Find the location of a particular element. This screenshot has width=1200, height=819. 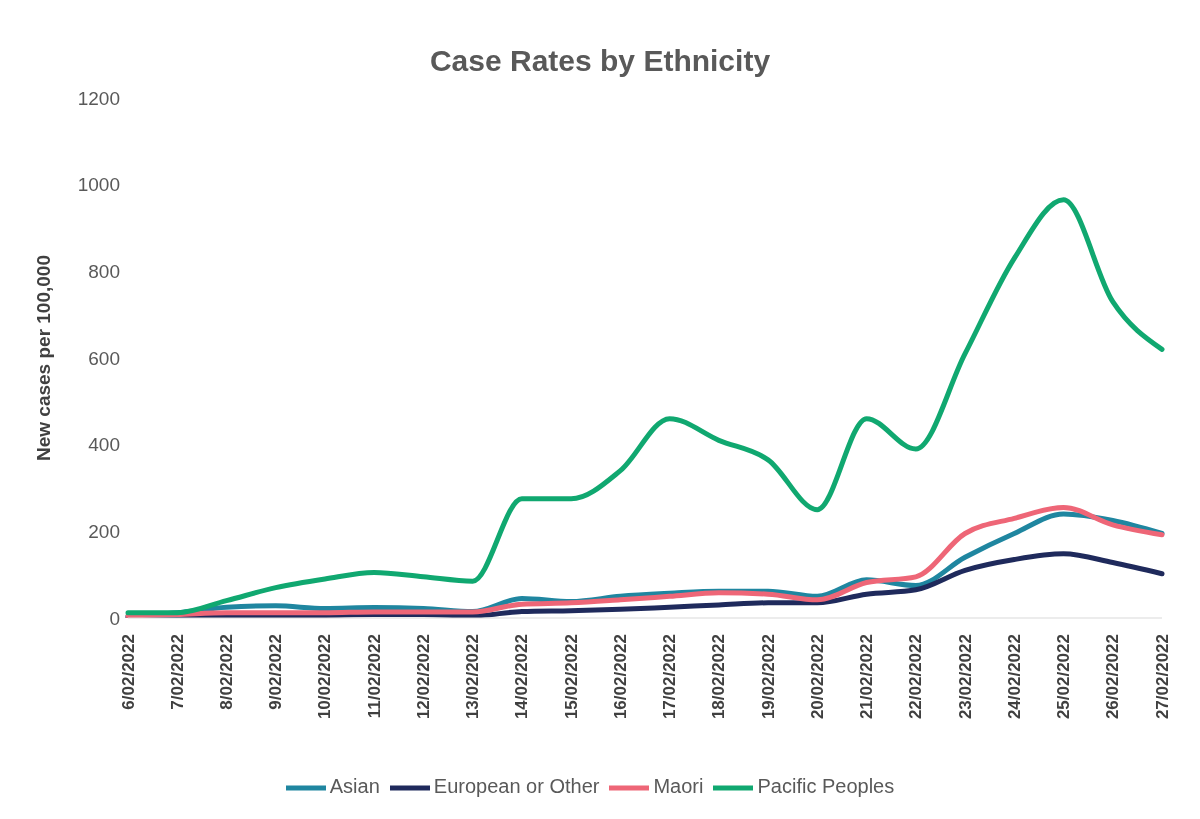

legend-label: European or Other is located at coordinates (516, 786).